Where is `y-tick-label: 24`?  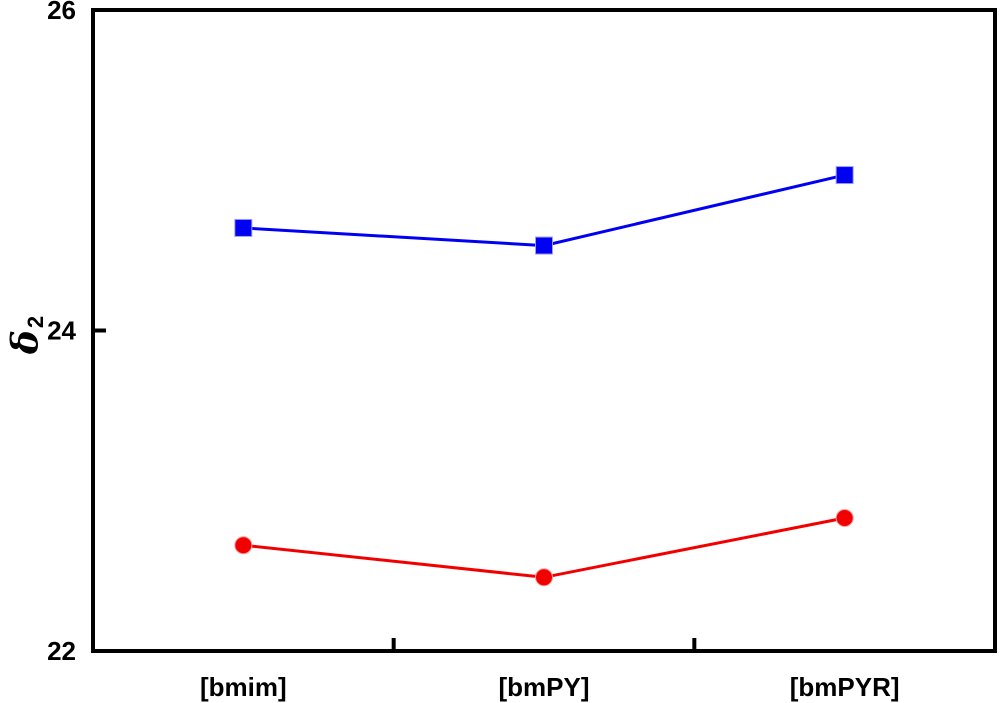
y-tick-label: 24 is located at coordinates (61, 331).